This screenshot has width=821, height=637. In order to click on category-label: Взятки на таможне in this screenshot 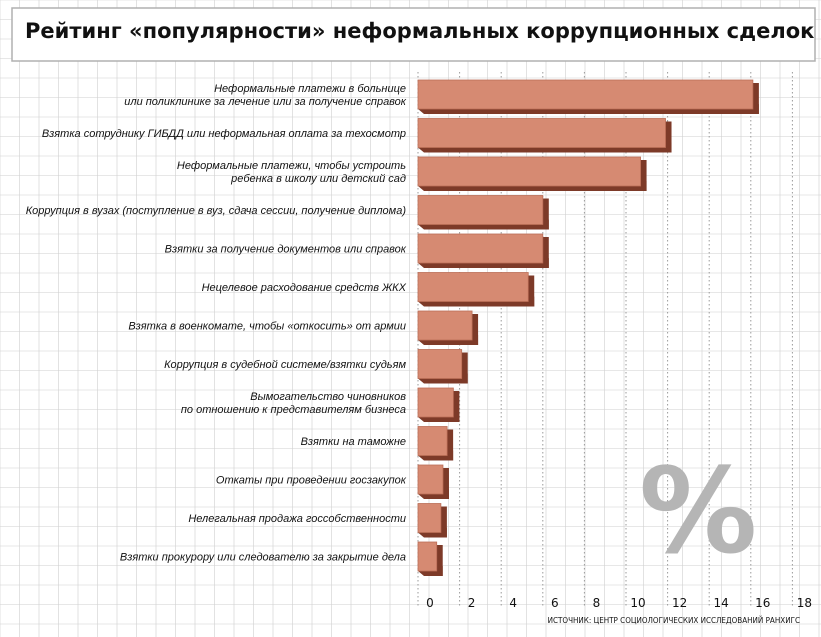, I will do `click(353, 442)`.